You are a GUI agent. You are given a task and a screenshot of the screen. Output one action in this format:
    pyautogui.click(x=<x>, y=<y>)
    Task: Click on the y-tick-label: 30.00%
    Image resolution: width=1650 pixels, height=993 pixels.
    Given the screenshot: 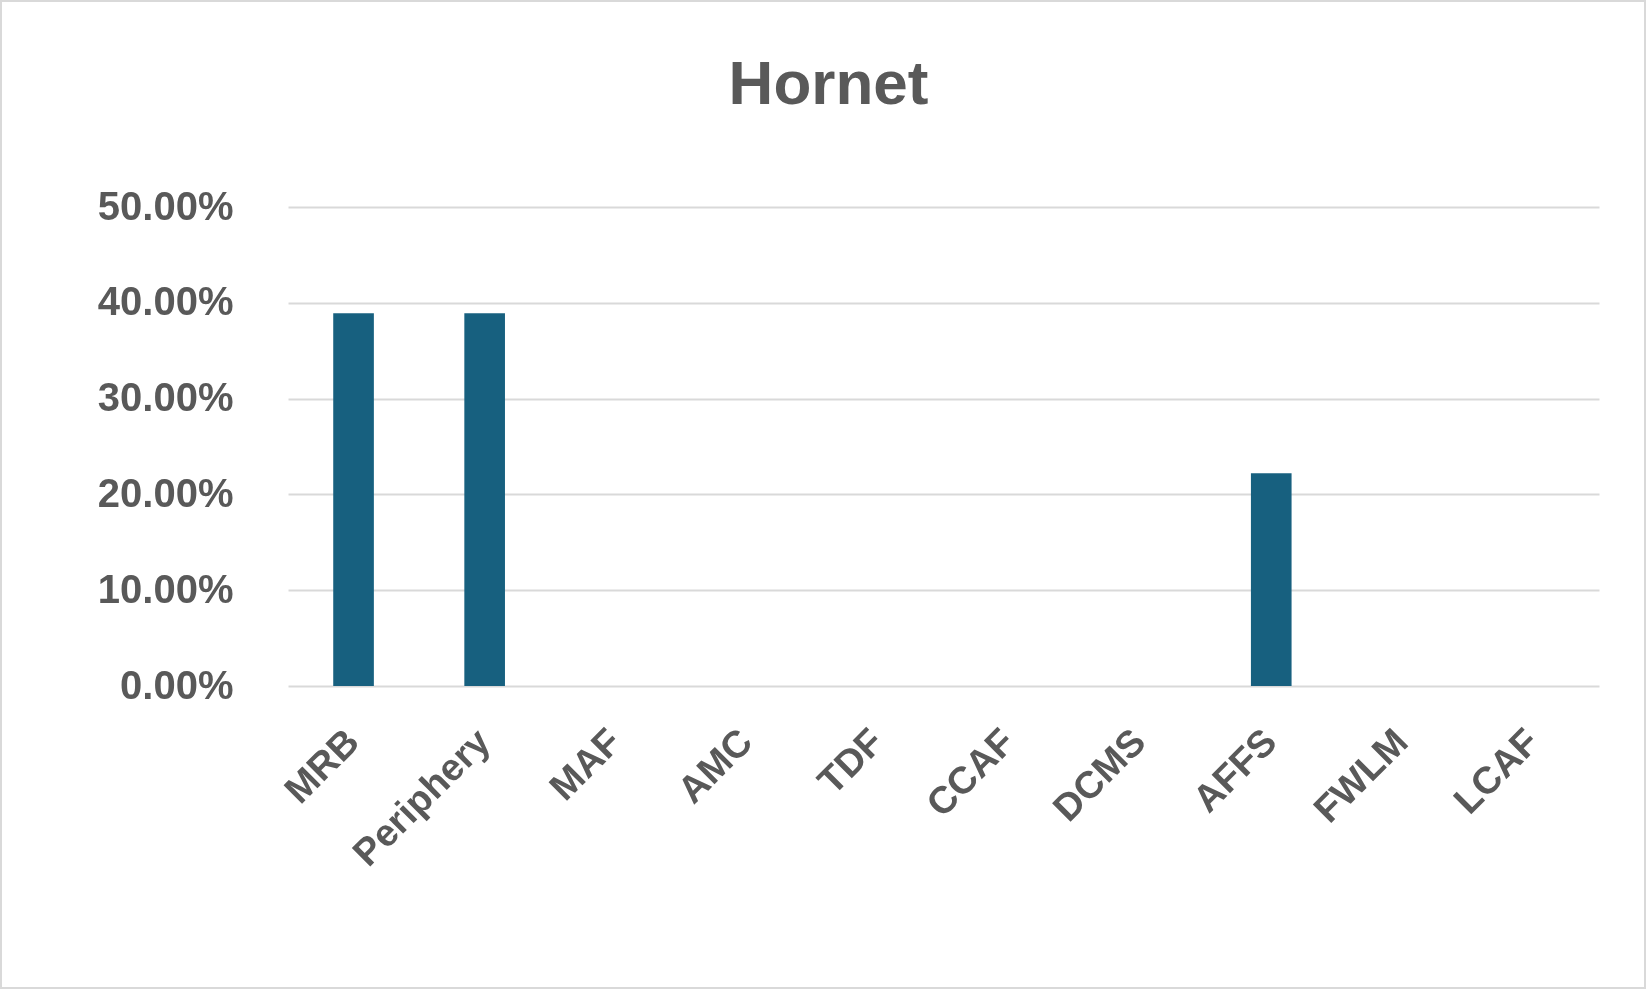 What is the action you would take?
    pyautogui.click(x=165, y=397)
    